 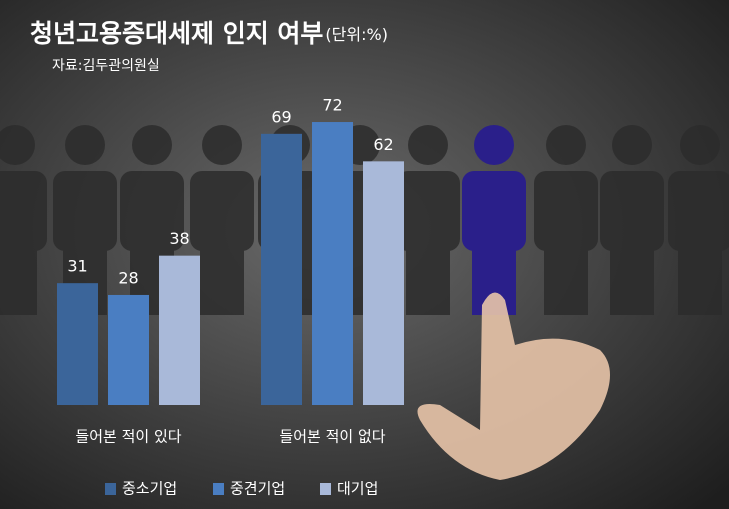 I want to click on value-label: 72, so click(x=332, y=105).